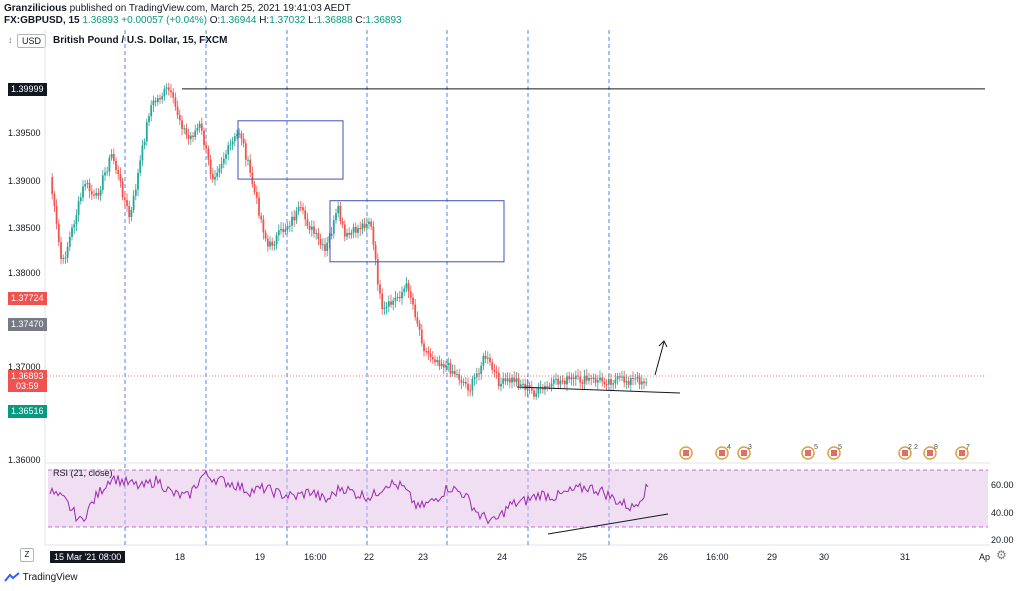 The height and width of the screenshot is (591, 1024). Describe the element at coordinates (608, 524) in the screenshot. I see `rsi-divergence-line` at that location.